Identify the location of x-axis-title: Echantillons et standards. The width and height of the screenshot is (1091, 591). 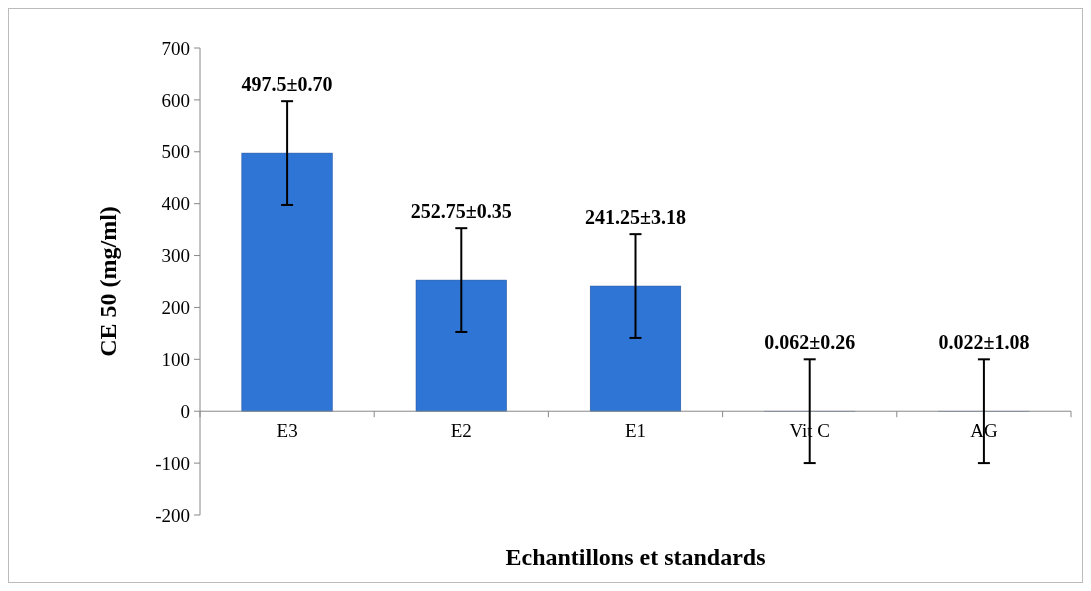
(635, 557).